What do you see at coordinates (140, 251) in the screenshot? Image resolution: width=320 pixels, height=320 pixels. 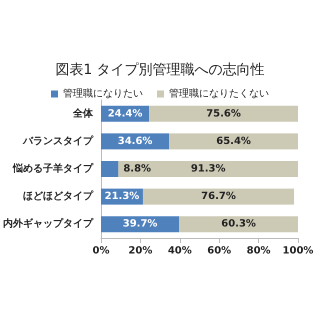 I see `x-tick-label: 20%` at bounding box center [140, 251].